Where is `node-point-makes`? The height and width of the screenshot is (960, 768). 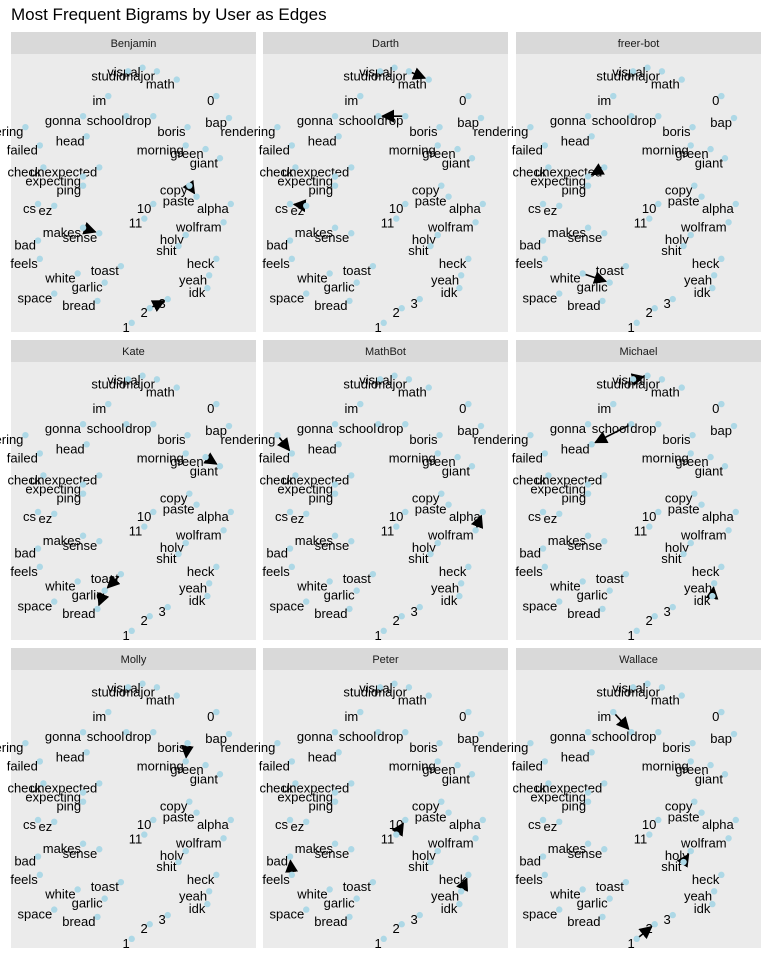
node-point-makes is located at coordinates (588, 535).